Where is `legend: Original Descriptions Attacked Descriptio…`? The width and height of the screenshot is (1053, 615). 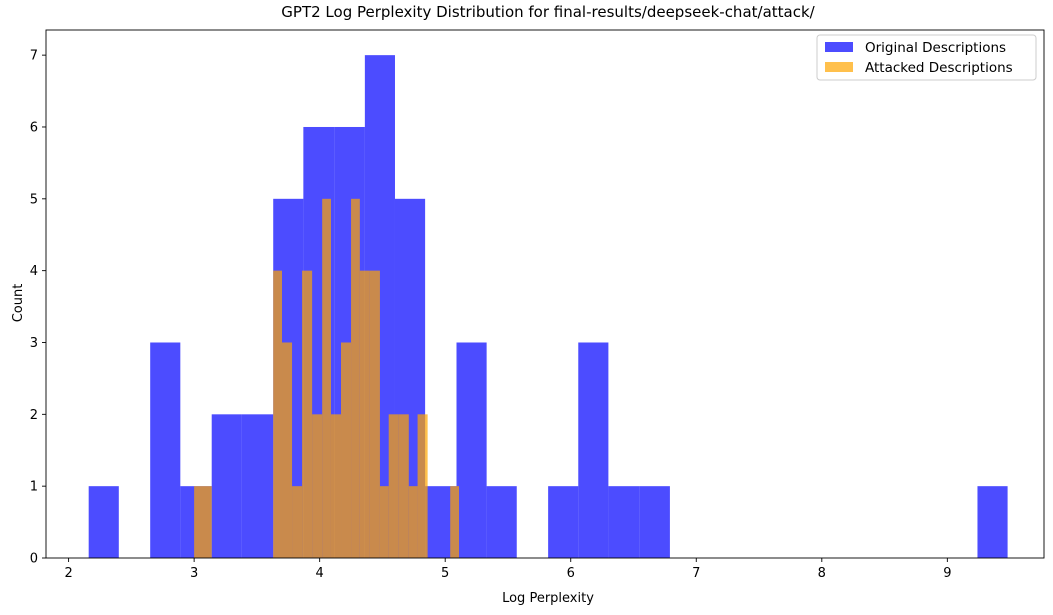
legend: Original Descriptions Attacked Descriptio… is located at coordinates (926, 57).